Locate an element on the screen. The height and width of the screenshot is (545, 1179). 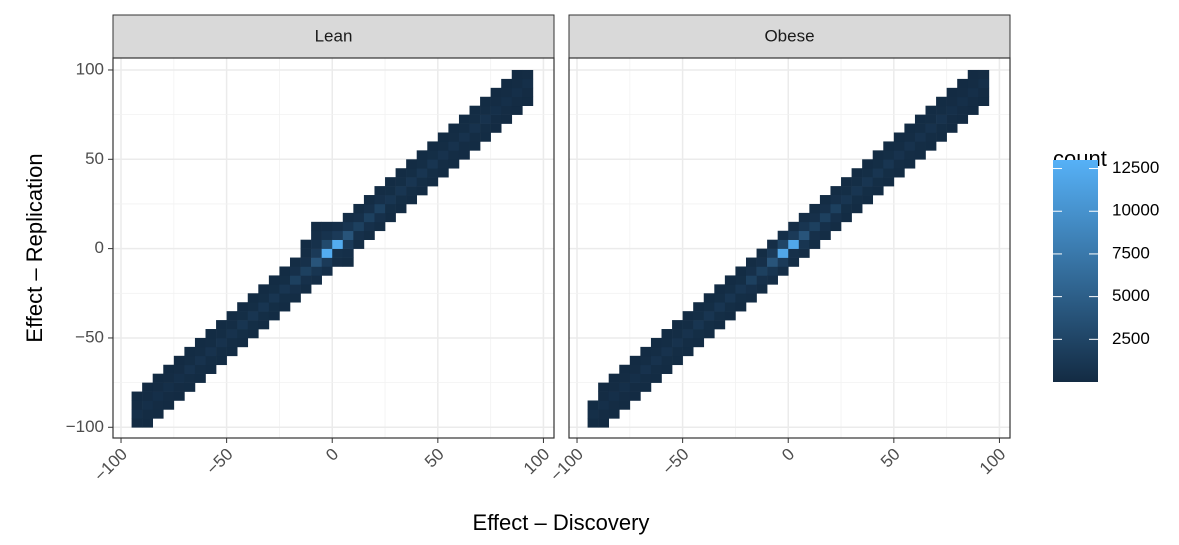
legend-label: 2500 is located at coordinates (1131, 338).